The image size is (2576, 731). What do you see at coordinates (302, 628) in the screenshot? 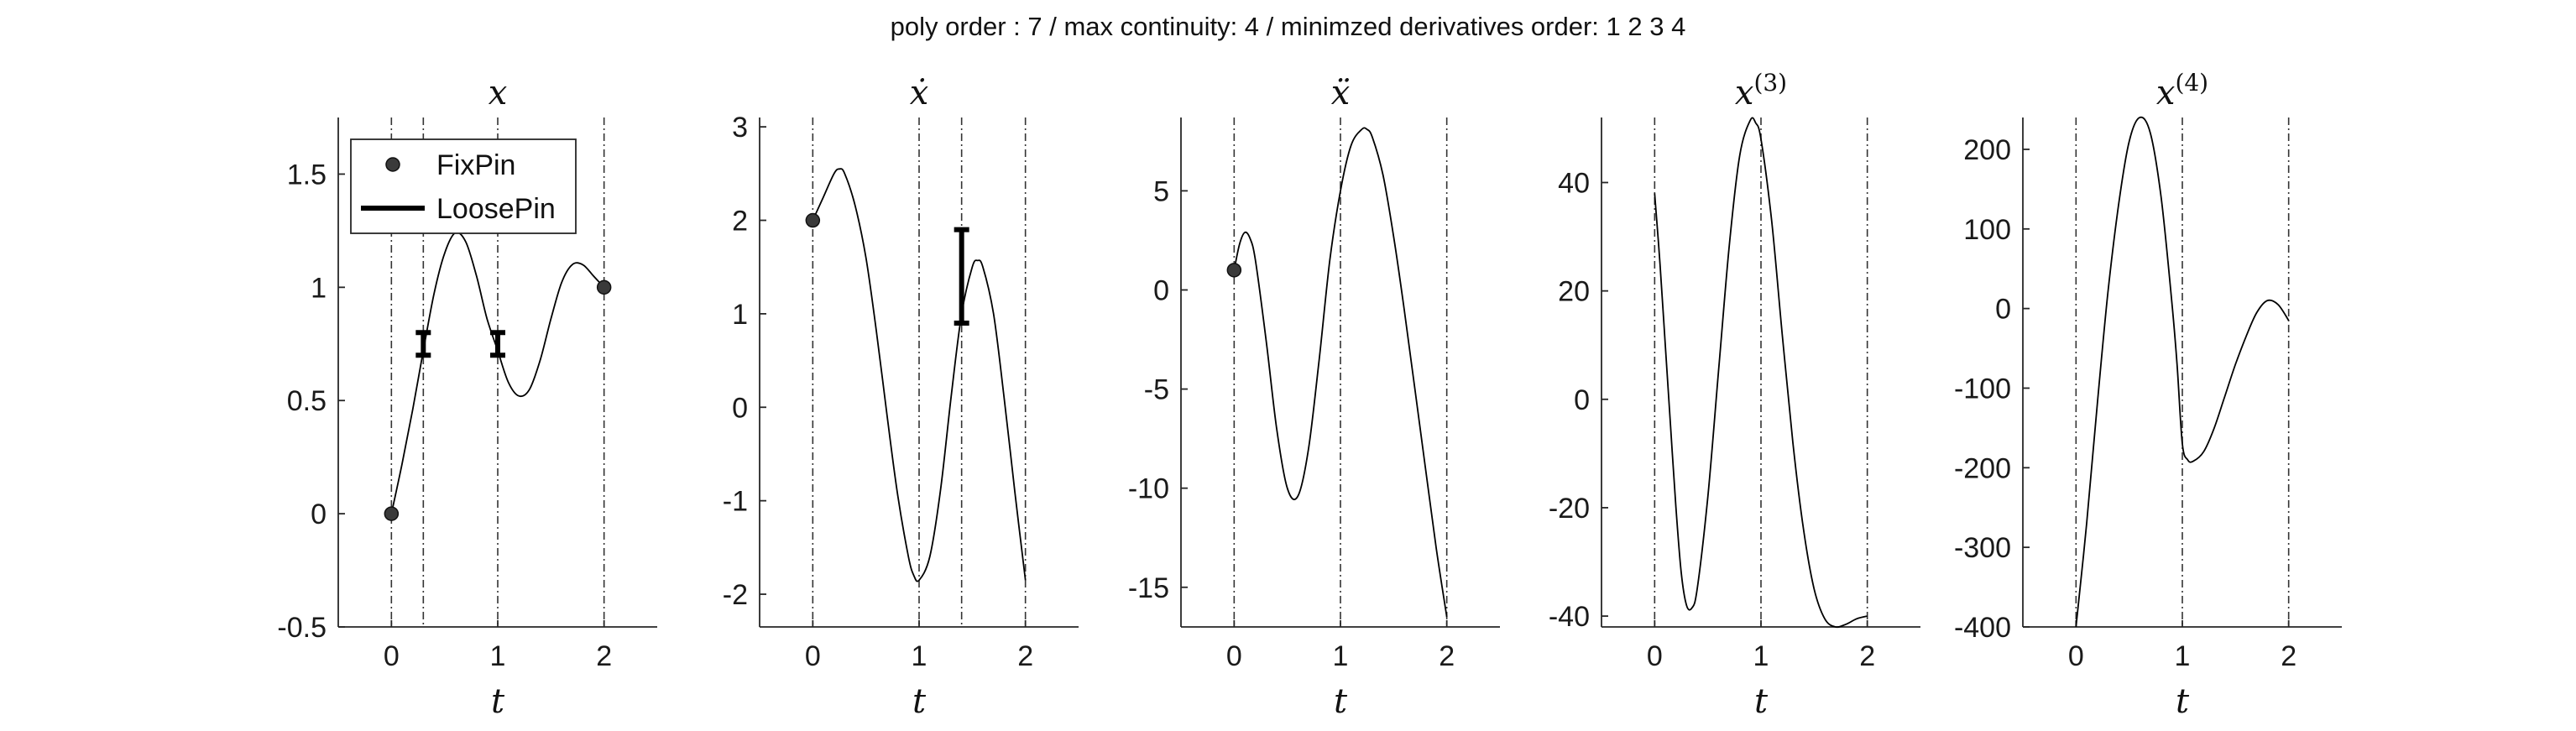
I see `y-tick-label: -0.5` at bounding box center [302, 628].